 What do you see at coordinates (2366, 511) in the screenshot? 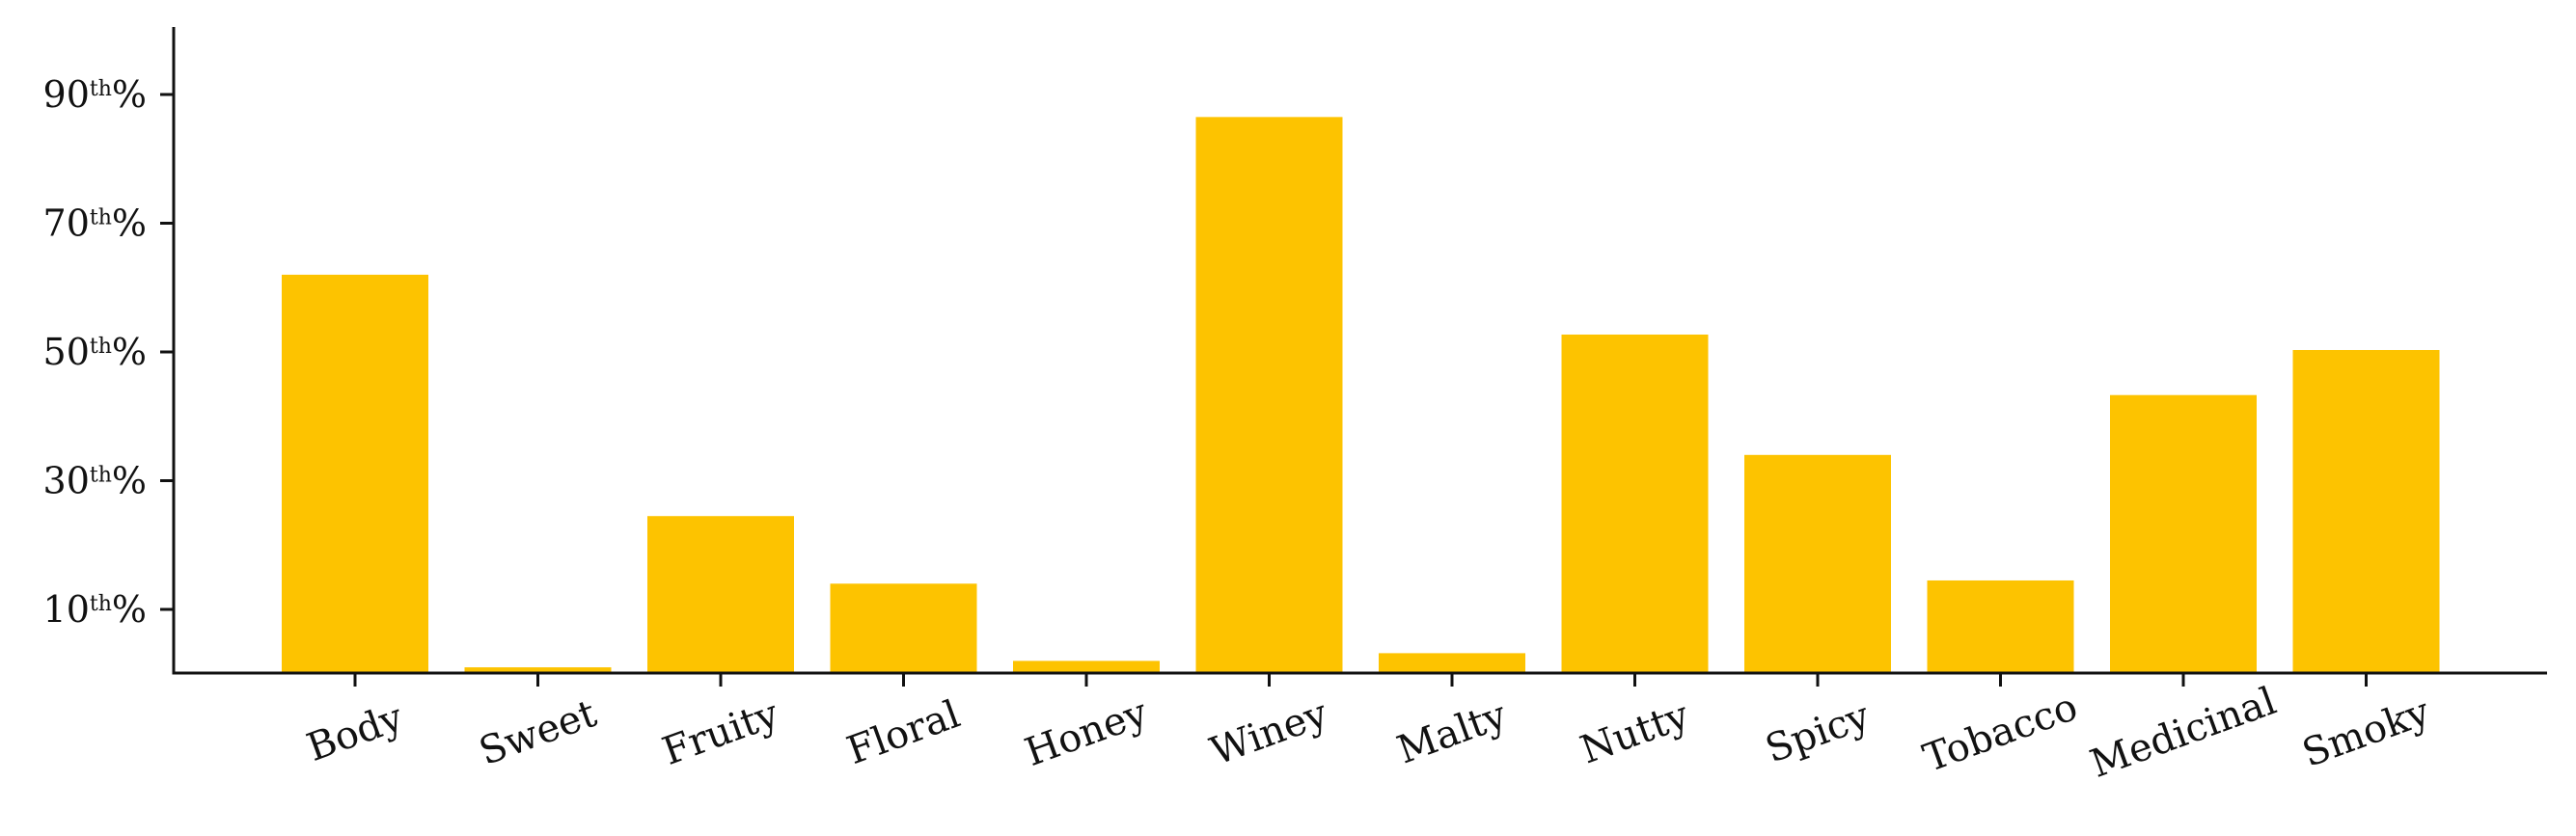
I see `bar-smoky` at bounding box center [2366, 511].